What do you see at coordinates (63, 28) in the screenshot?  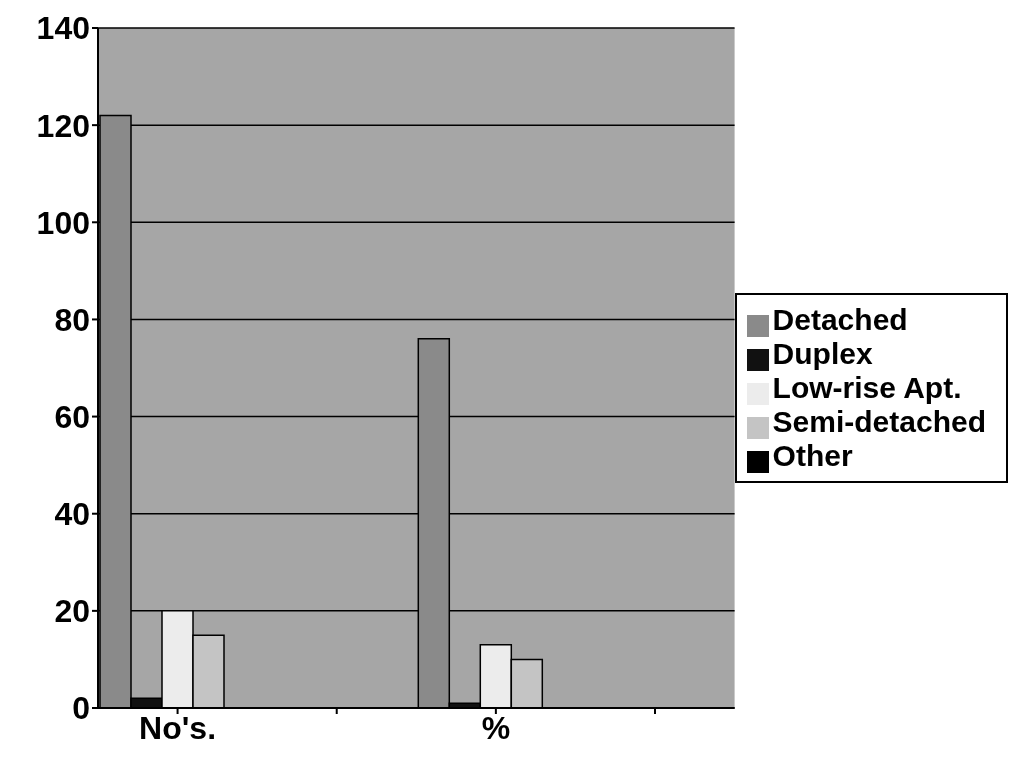 I see `y-tick-label: 140` at bounding box center [63, 28].